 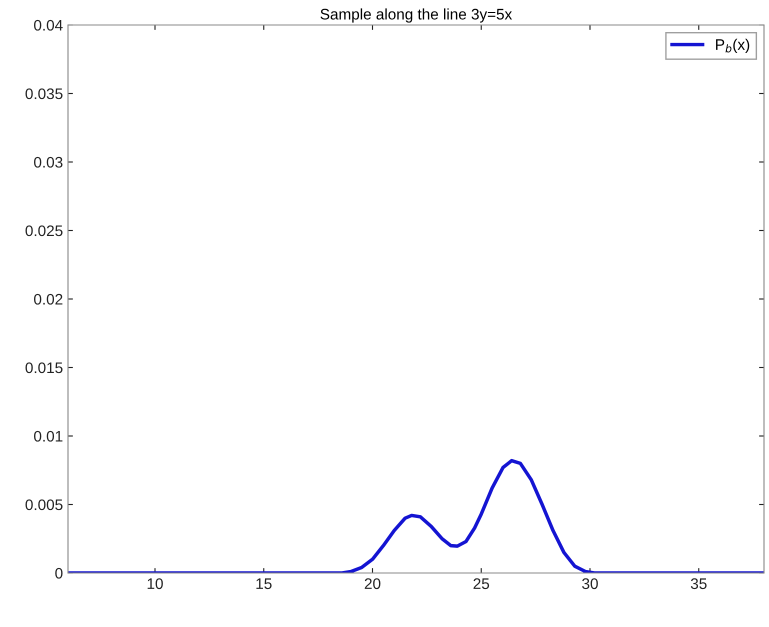 I want to click on y-tick-label: 0, so click(x=59, y=573).